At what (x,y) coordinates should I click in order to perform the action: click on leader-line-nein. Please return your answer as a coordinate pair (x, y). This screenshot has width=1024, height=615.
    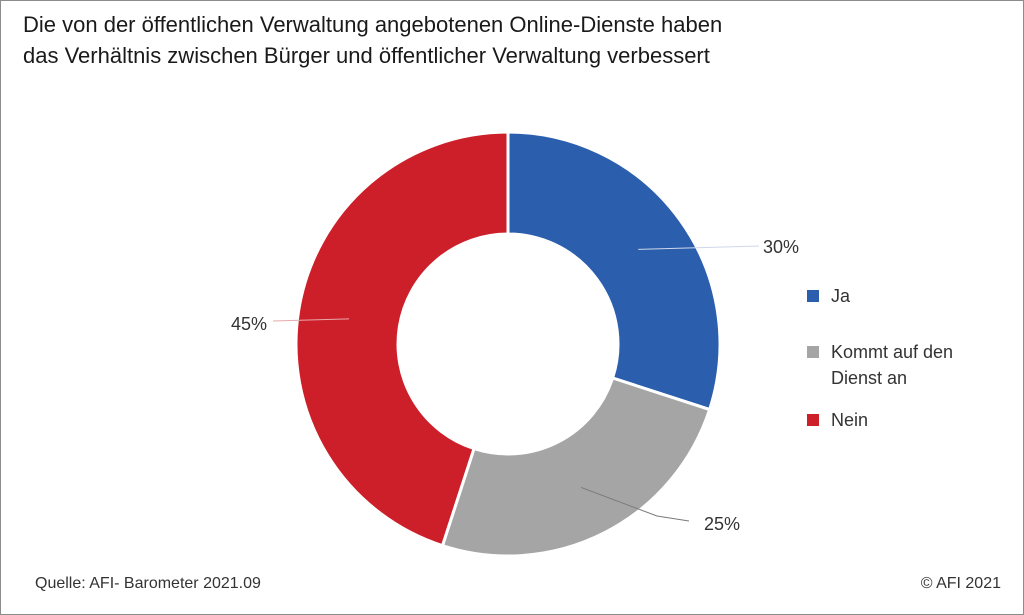
    Looking at the image, I should click on (310, 320).